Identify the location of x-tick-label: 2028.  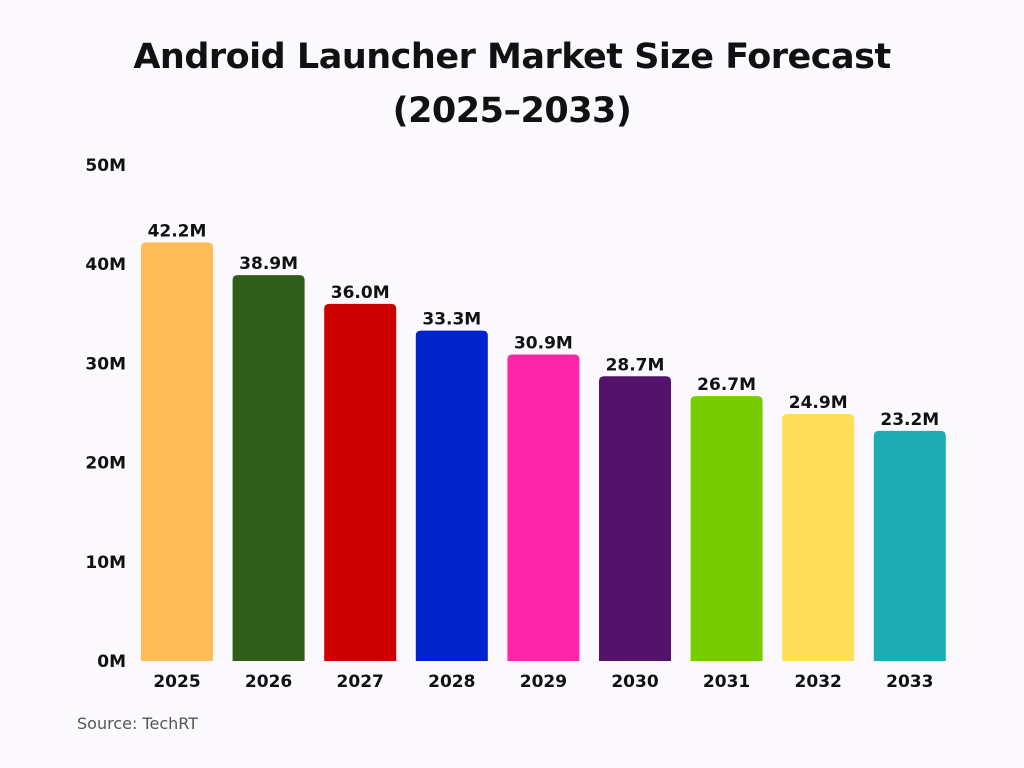
(451, 682).